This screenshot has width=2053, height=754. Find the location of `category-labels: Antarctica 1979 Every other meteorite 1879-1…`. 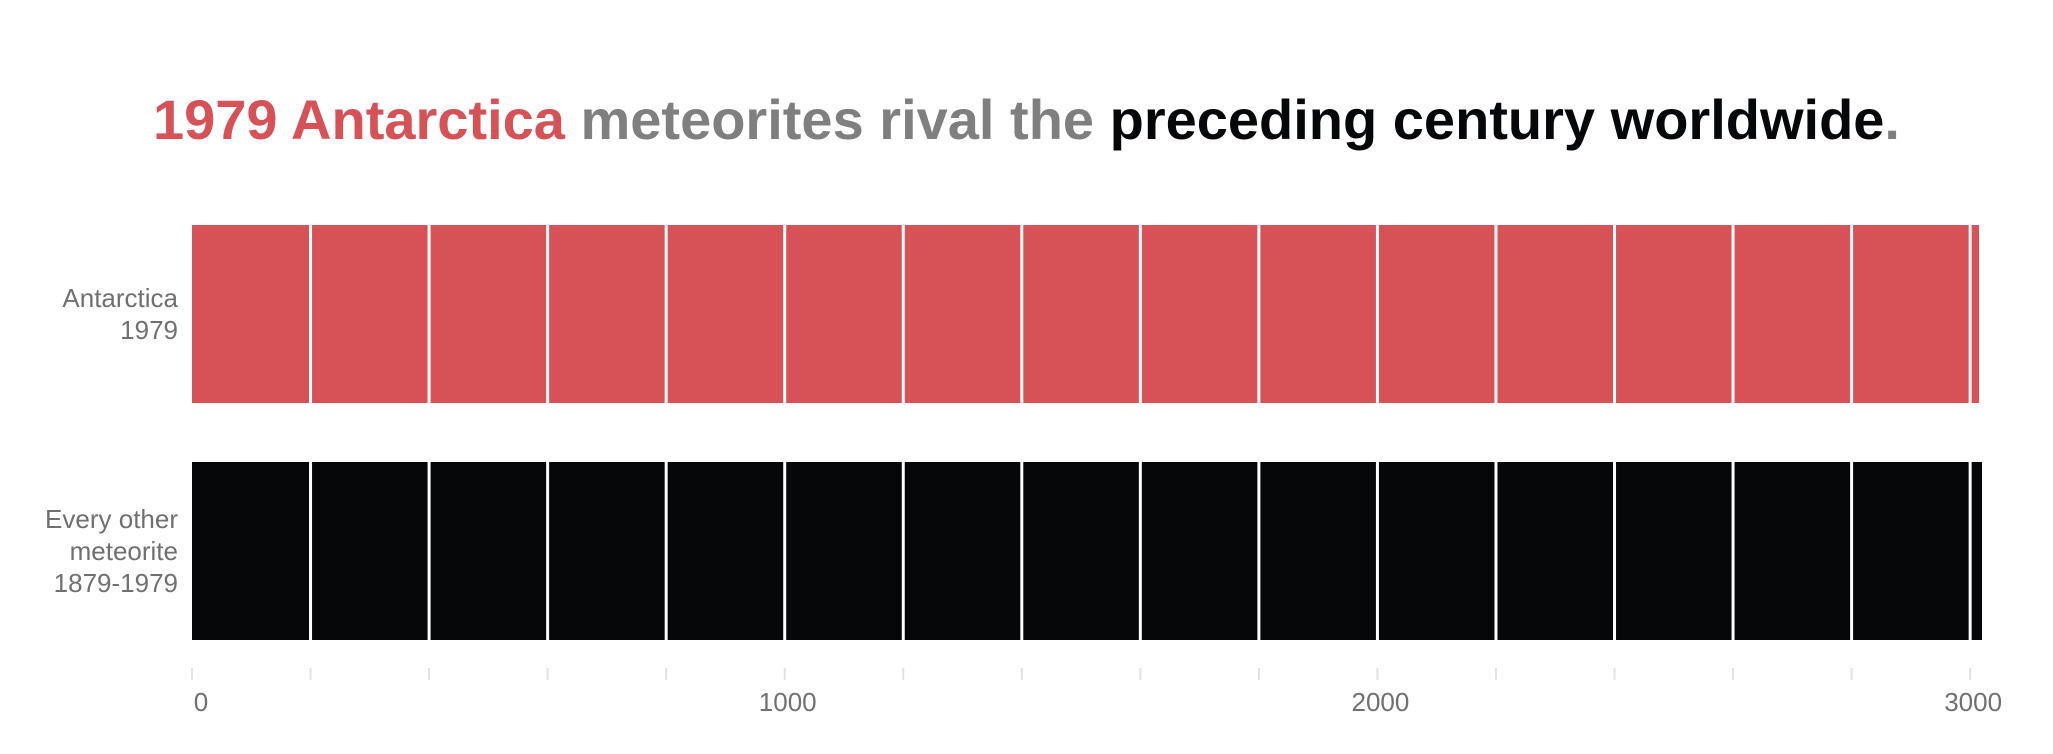

category-labels: Antarctica 1979 Every other meteorite 1879-1… is located at coordinates (111, 440).